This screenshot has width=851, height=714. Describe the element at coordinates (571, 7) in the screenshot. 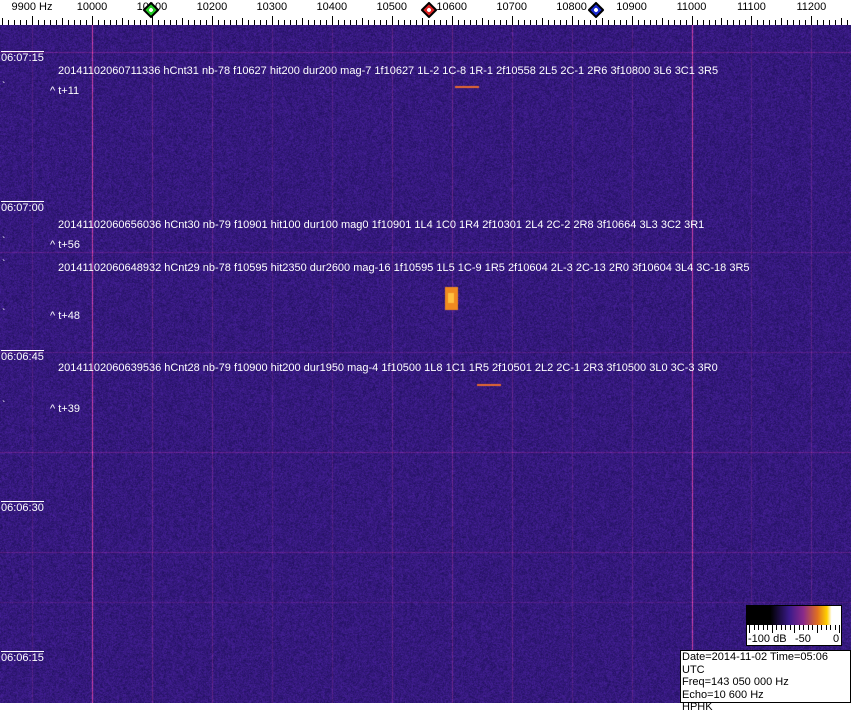

I see `freq-label: 10800` at that location.